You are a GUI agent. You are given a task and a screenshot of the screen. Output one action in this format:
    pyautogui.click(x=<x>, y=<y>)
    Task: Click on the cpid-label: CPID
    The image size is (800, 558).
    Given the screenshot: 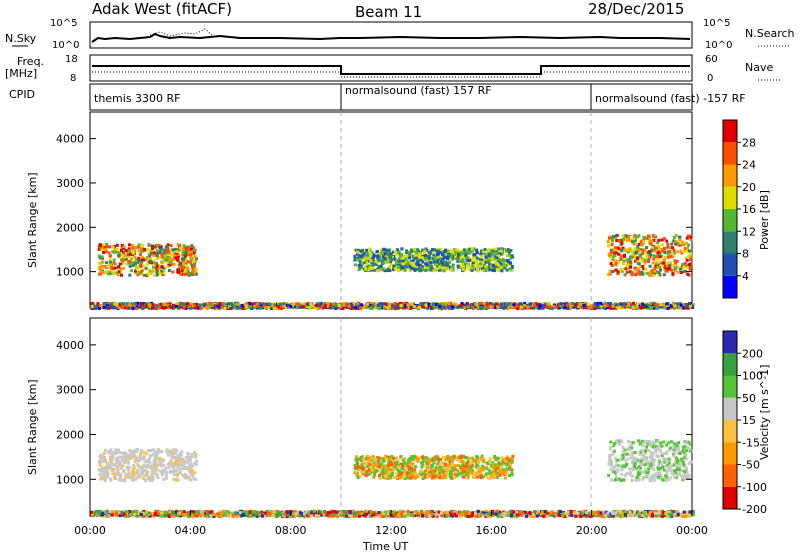 What is the action you would take?
    pyautogui.click(x=22, y=94)
    